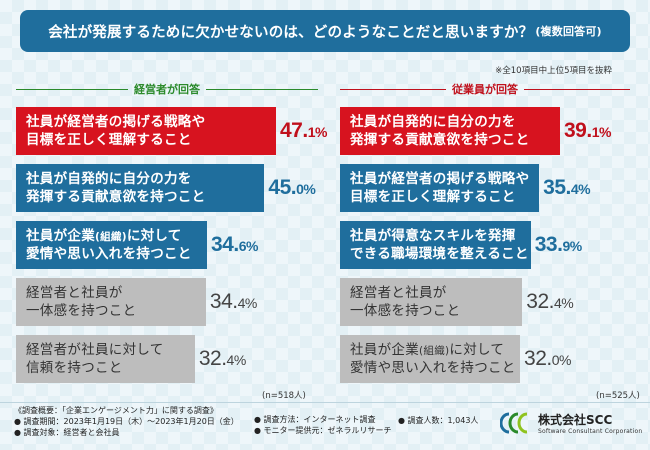 The height and width of the screenshot is (450, 650). What do you see at coordinates (284, 396) in the screenshot?
I see `left-sample-size: (n=518人)` at bounding box center [284, 396].